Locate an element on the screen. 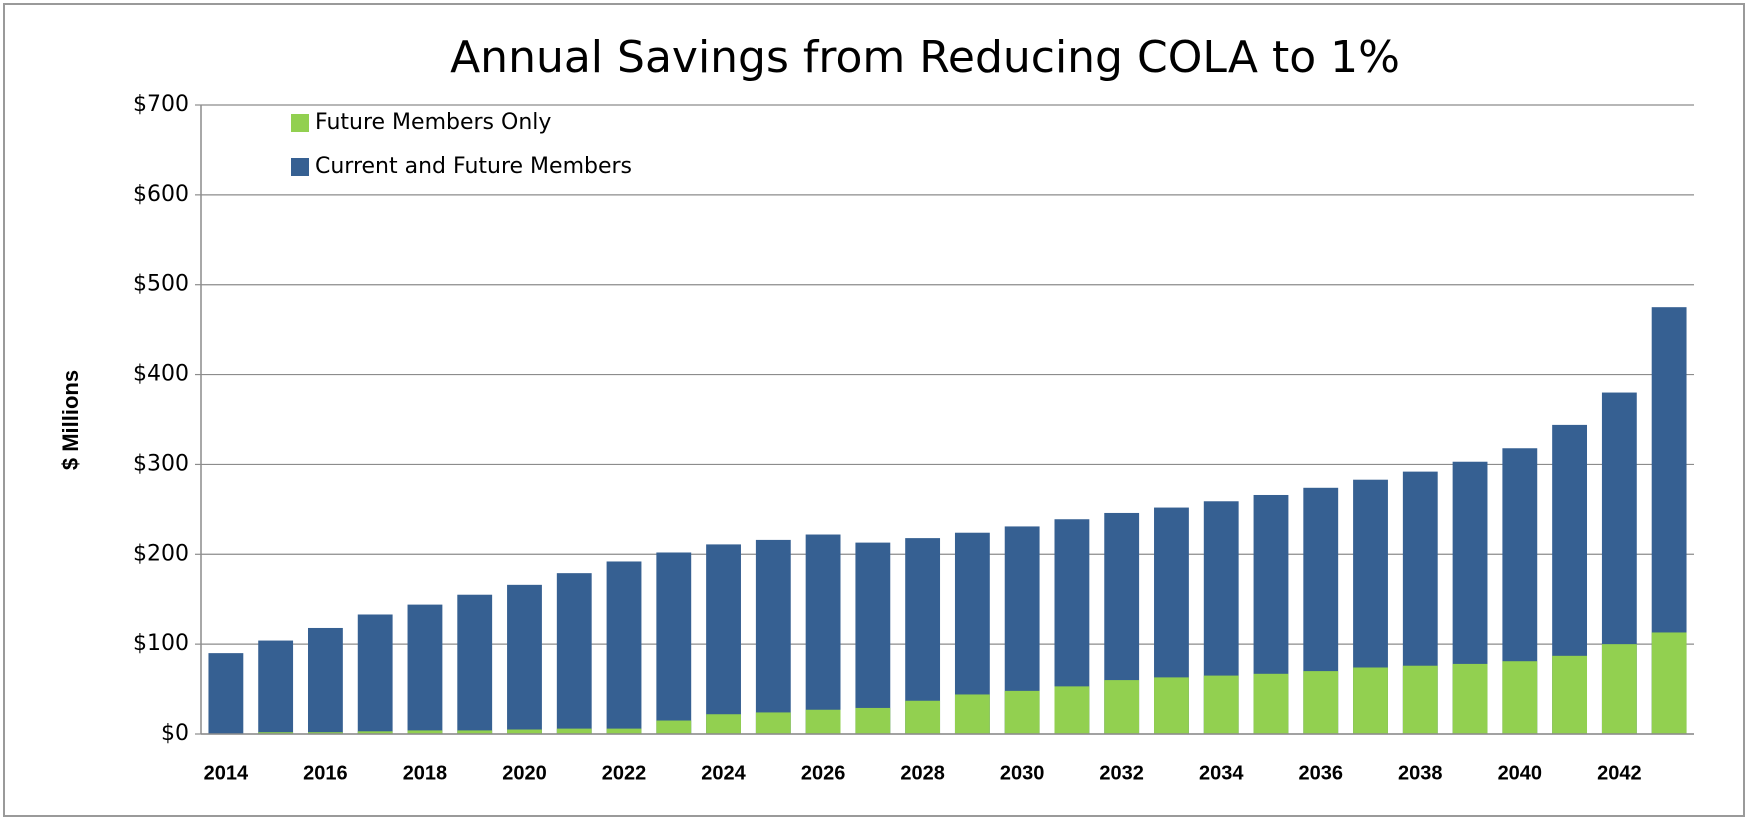 Image resolution: width=1750 pixels, height=818 pixels. y-axis-label: $ Millions is located at coordinates (70, 420).